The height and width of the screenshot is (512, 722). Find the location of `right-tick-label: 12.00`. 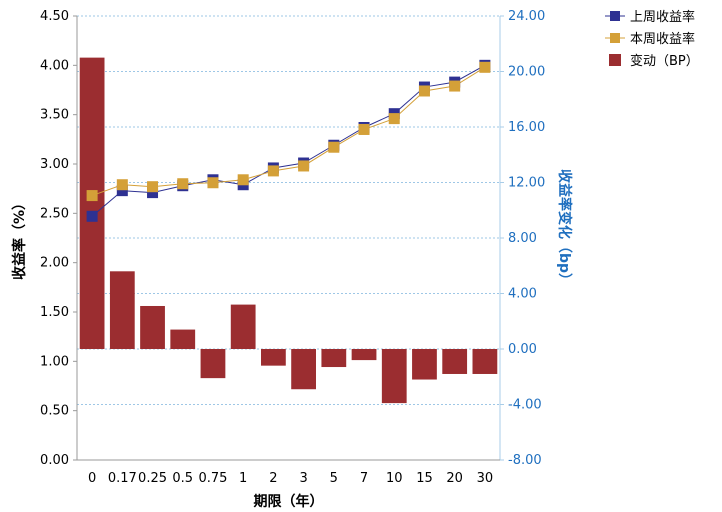

right-tick-label: 12.00 is located at coordinates (526, 183).